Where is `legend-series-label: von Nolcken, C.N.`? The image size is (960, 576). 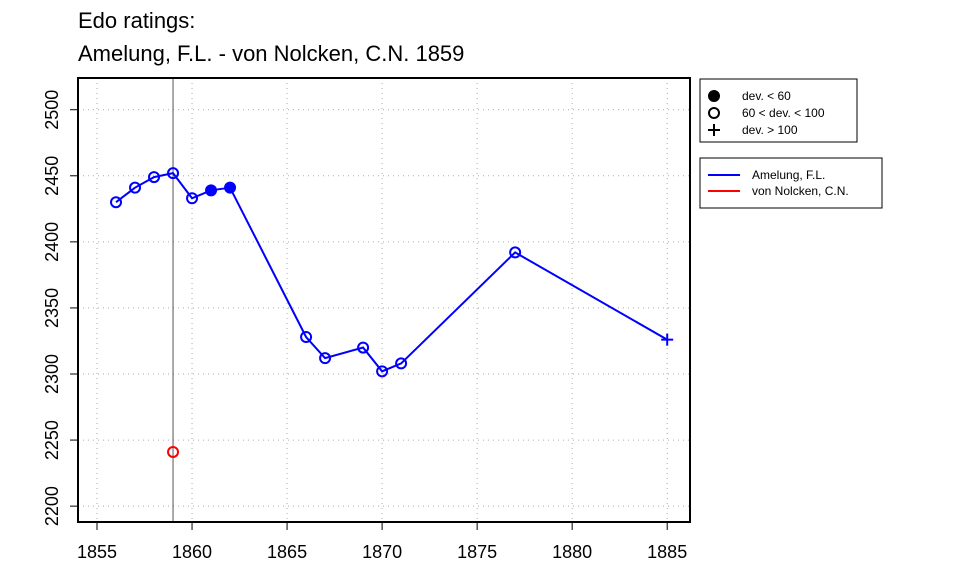 legend-series-label: von Nolcken, C.N. is located at coordinates (800, 191).